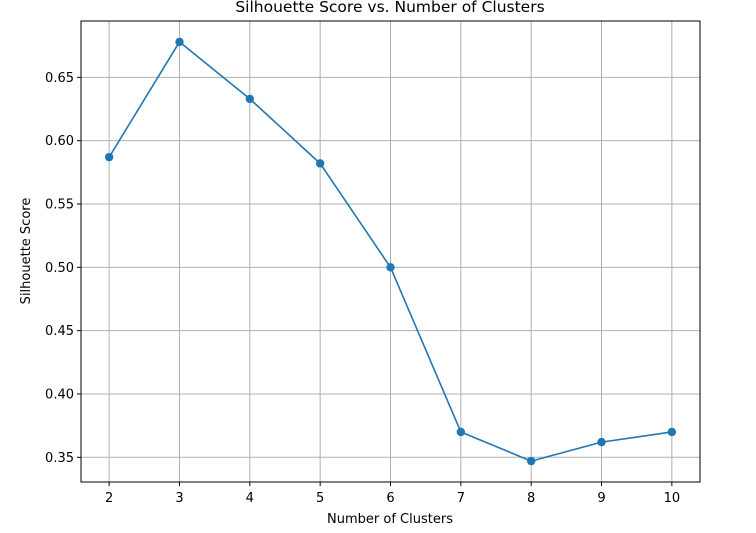 The width and height of the screenshot is (756, 533). What do you see at coordinates (59, 458) in the screenshot?
I see `y-tick-label: 0.35` at bounding box center [59, 458].